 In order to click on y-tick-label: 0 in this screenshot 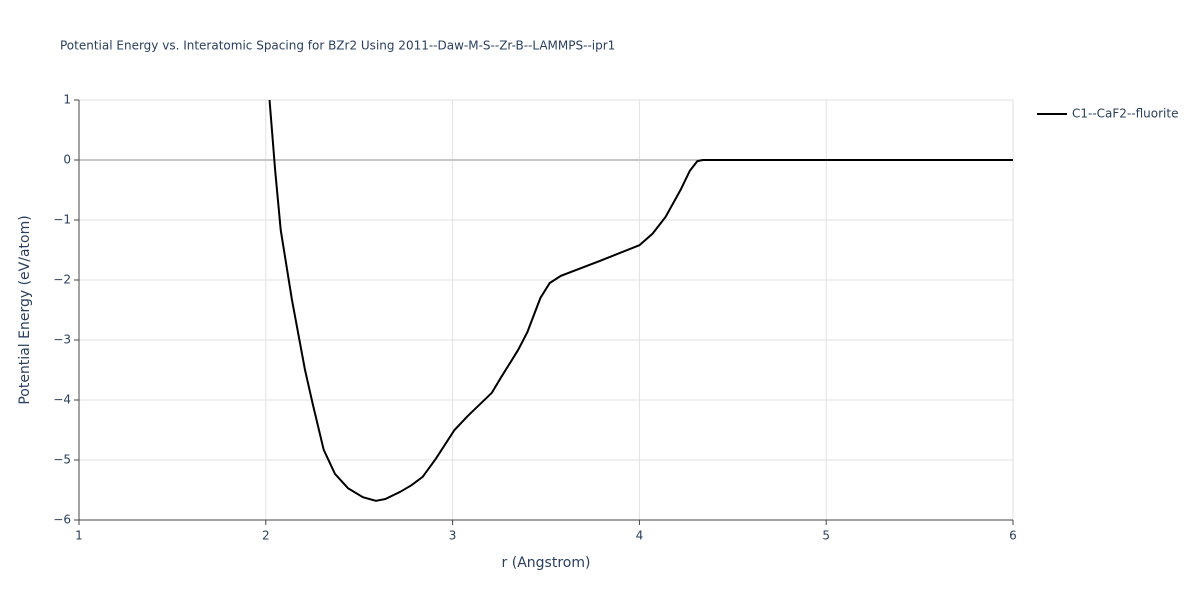, I will do `click(67, 160)`.